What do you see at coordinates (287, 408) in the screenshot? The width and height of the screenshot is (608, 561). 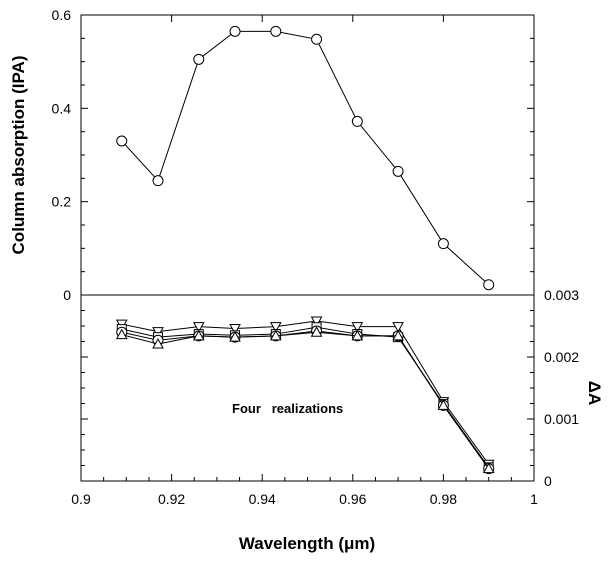 I see `four-realizations-annotation: Four realizations` at bounding box center [287, 408].